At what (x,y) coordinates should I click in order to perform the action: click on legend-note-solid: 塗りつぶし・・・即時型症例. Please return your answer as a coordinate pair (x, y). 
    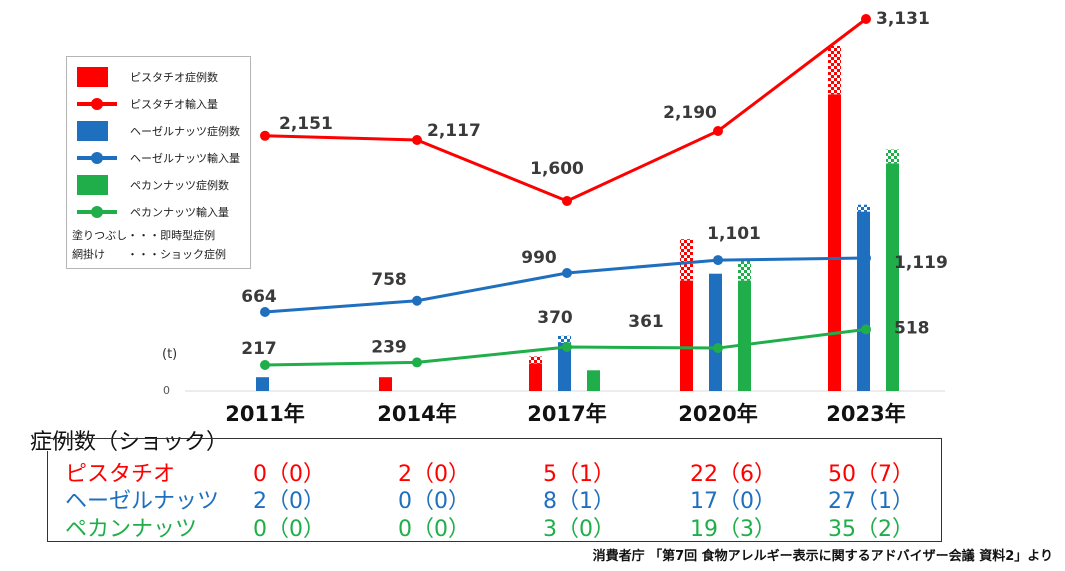
    Looking at the image, I should click on (144, 235).